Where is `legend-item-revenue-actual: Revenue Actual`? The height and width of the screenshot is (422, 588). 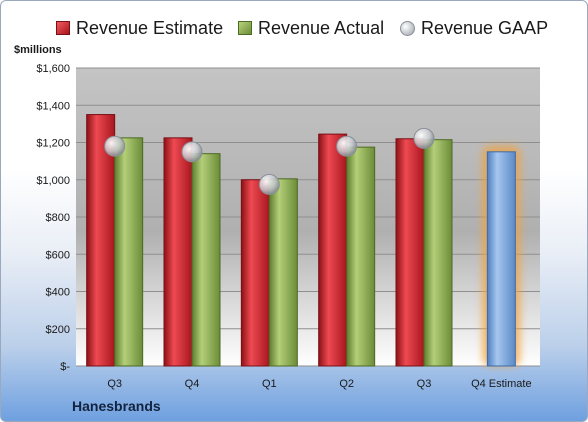
legend-item-revenue-actual: Revenue Actual is located at coordinates (311, 28).